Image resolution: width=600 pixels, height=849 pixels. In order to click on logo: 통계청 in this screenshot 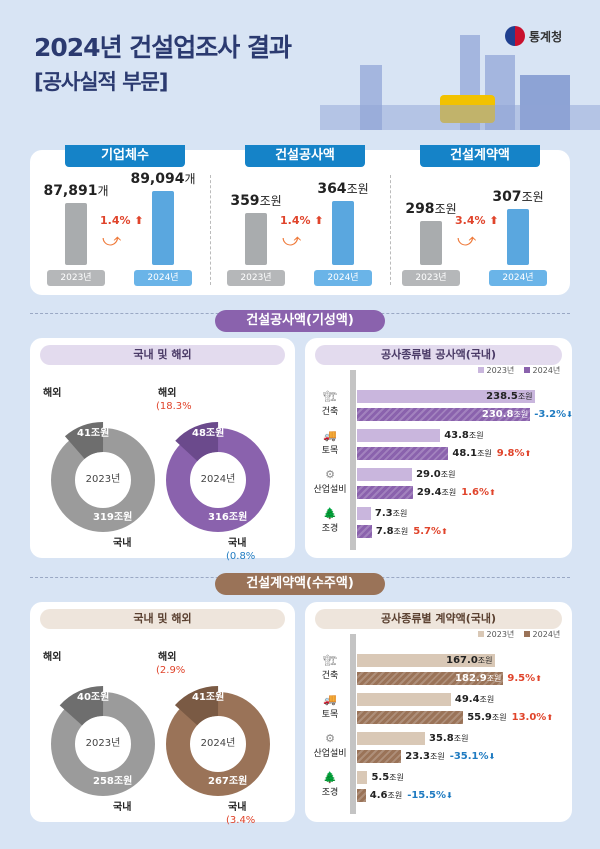, I will do `click(533, 36)`.